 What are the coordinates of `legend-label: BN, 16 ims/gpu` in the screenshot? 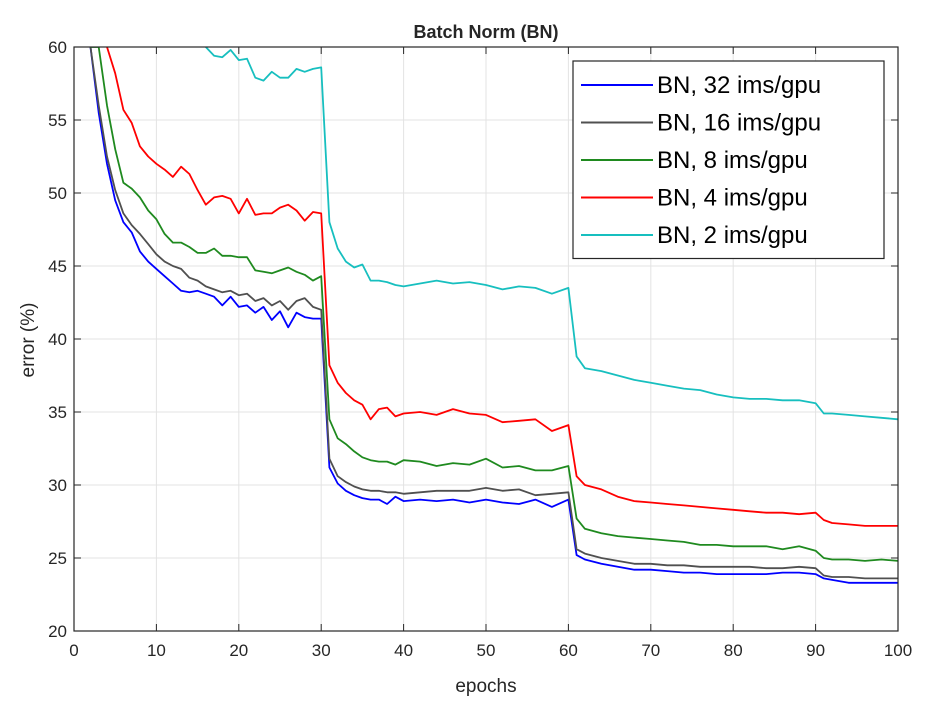 It's located at (739, 123).